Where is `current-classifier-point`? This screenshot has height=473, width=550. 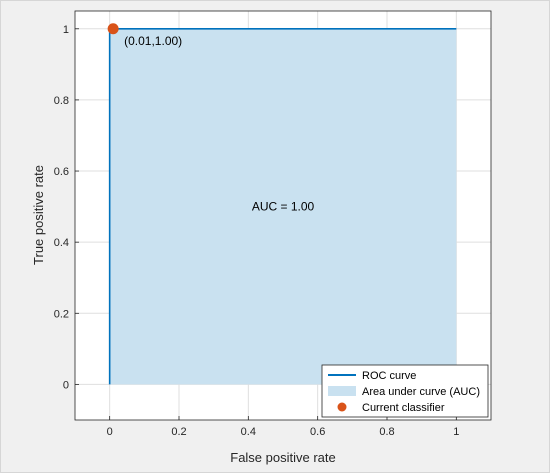
current-classifier-point is located at coordinates (113, 29).